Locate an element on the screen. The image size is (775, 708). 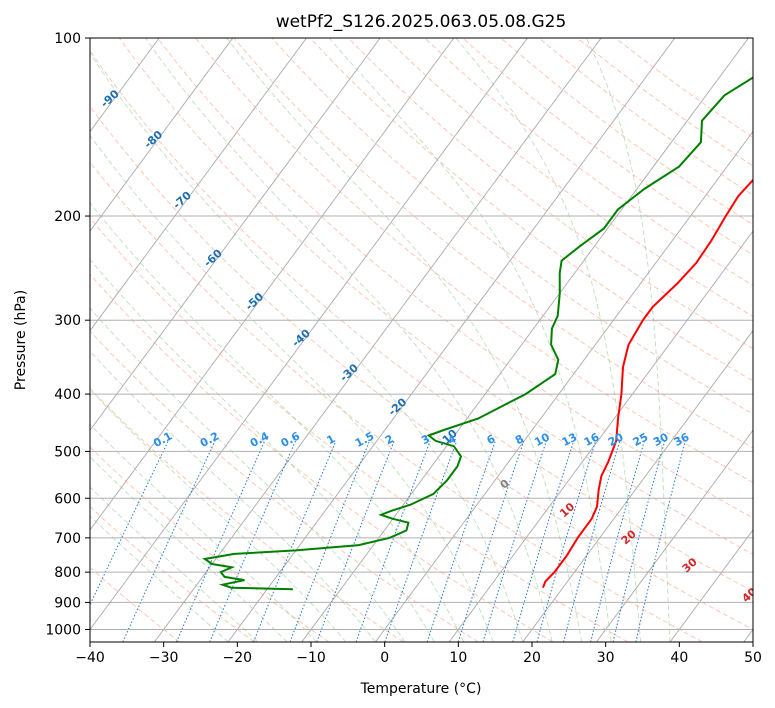
x-axis-label: Temperature (°C) is located at coordinates (421, 689).